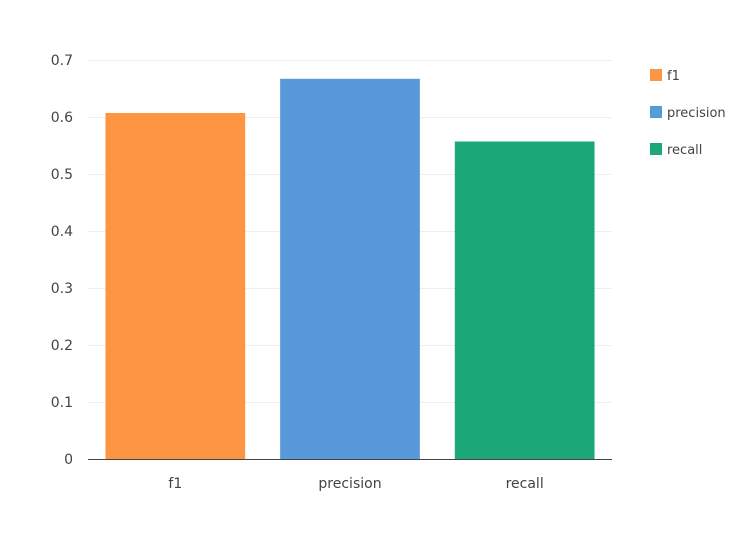 Image resolution: width=742 pixels, height=533 pixels. I want to click on y-tick-label: 0.2, so click(62, 346).